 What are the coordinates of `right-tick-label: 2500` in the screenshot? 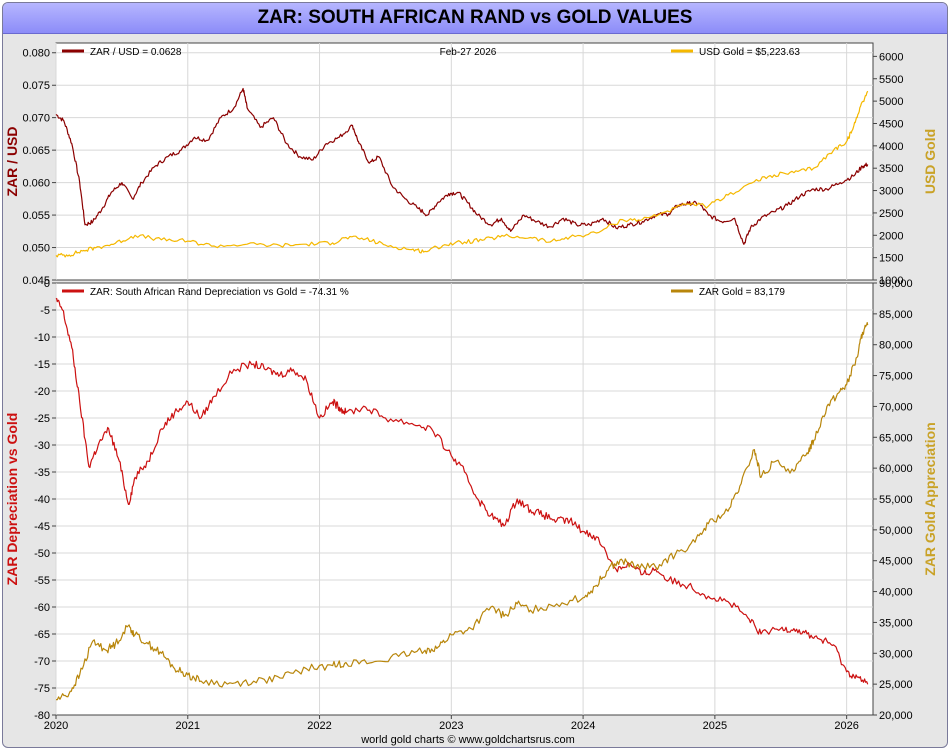 It's located at (891, 214).